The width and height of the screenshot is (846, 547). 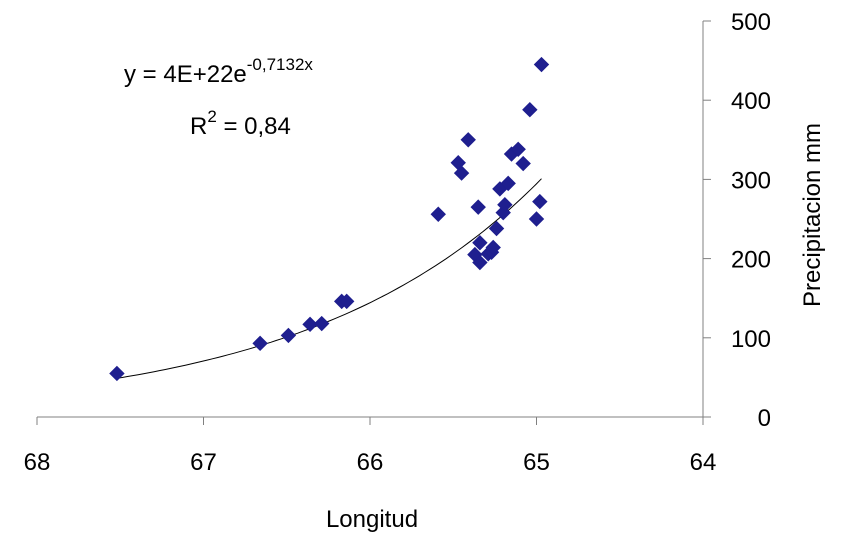 I want to click on y-axis-title: Precipitacion mm, so click(x=812, y=215).